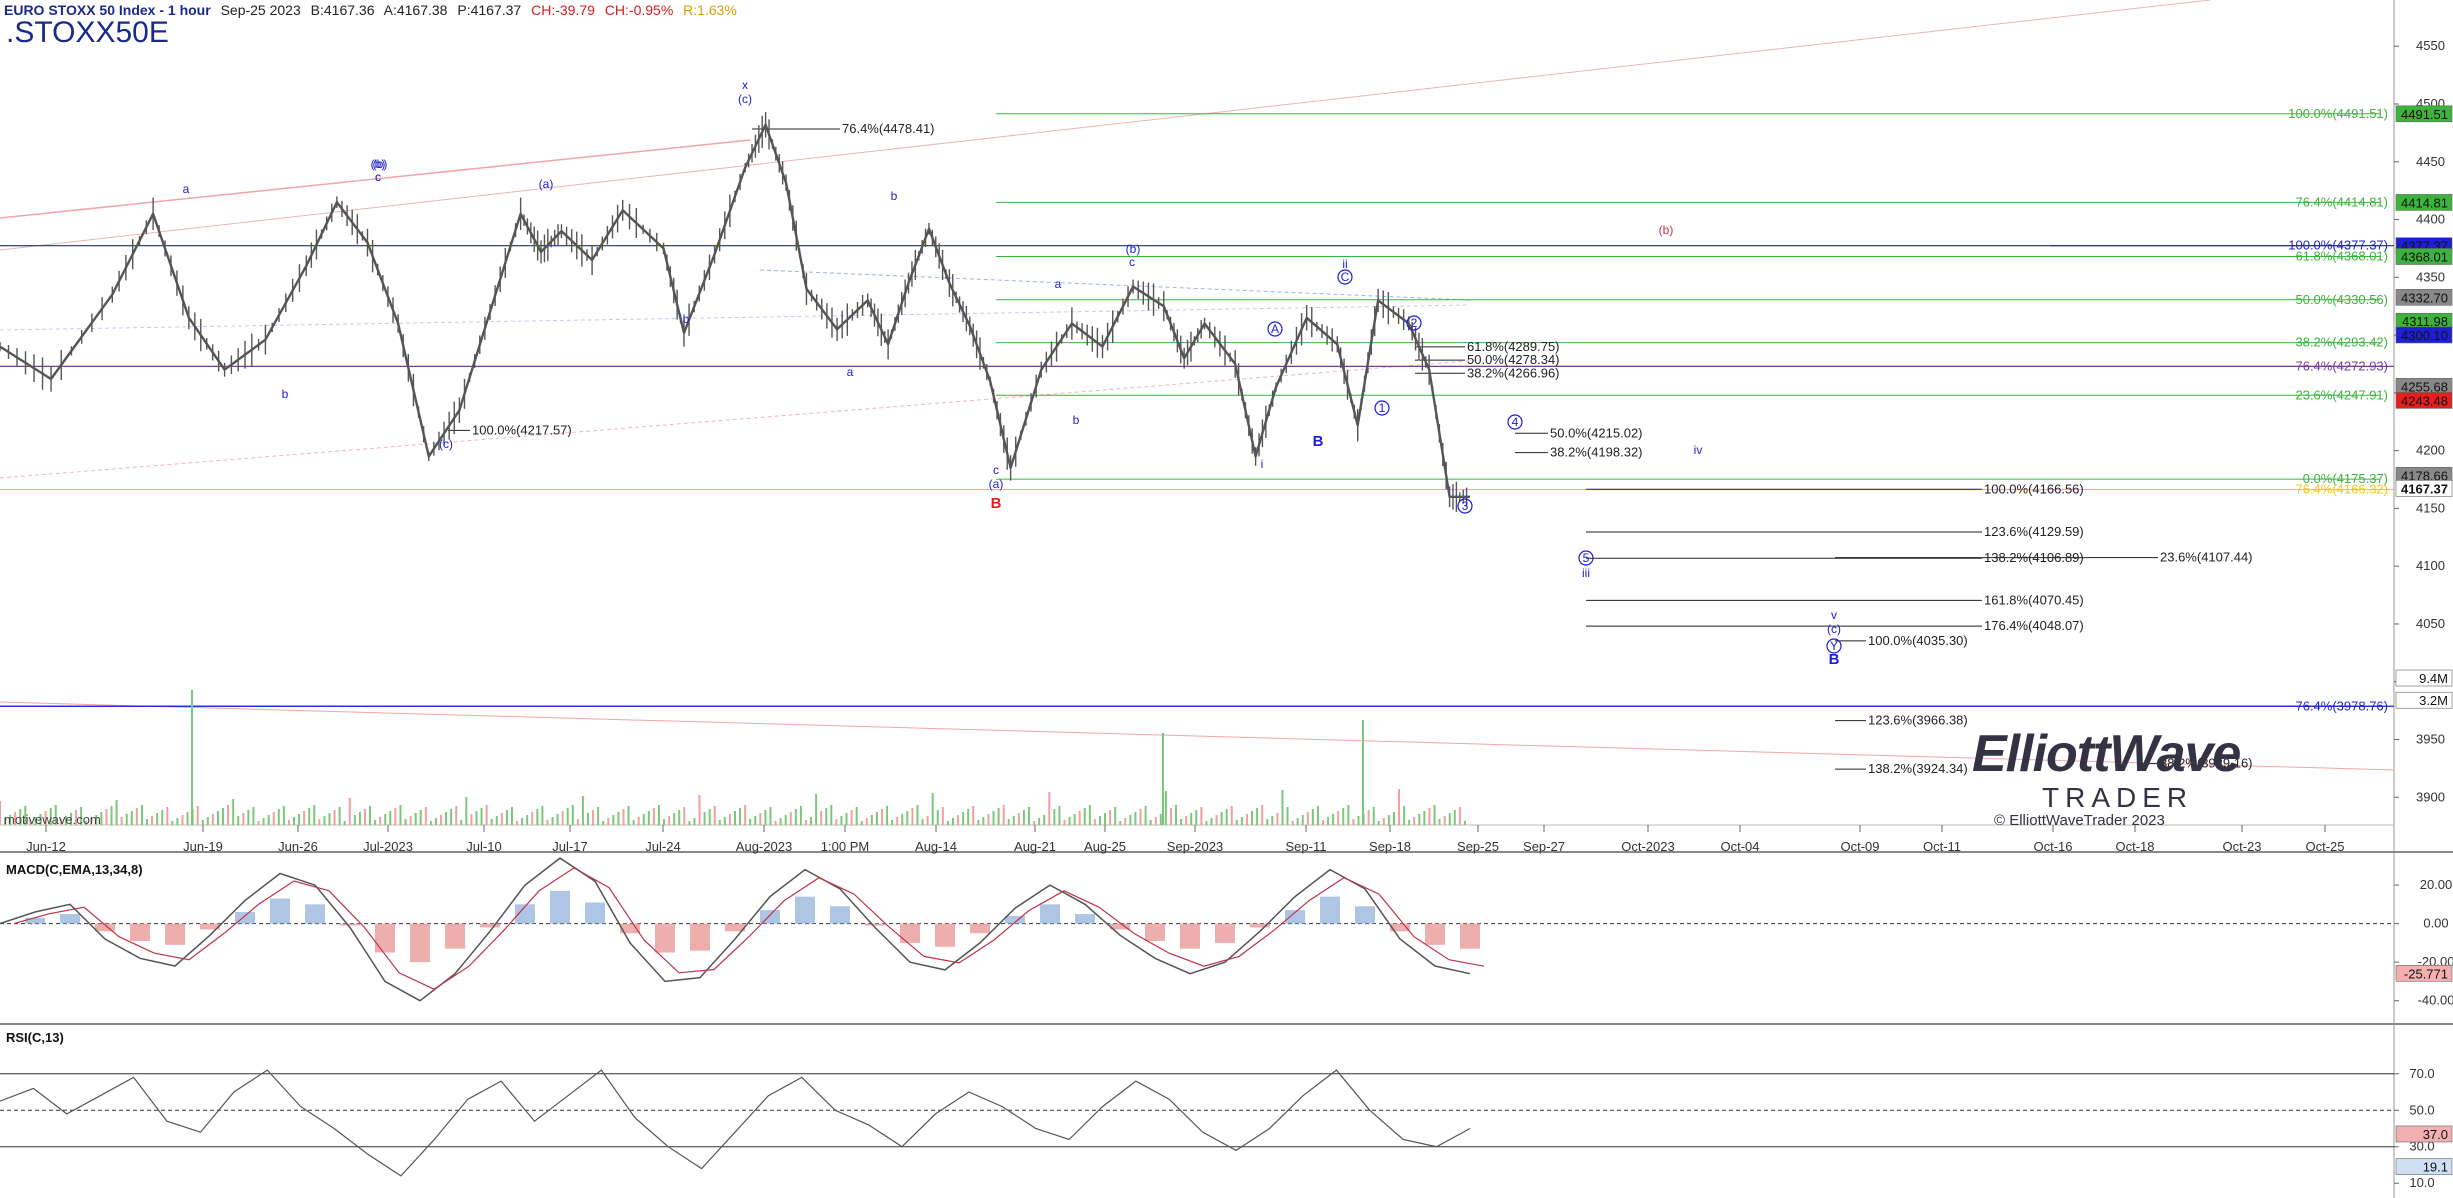 Image resolution: width=2453 pixels, height=1198 pixels. What do you see at coordinates (2424, 386) in the screenshot?
I see `price-label: 4255.68` at bounding box center [2424, 386].